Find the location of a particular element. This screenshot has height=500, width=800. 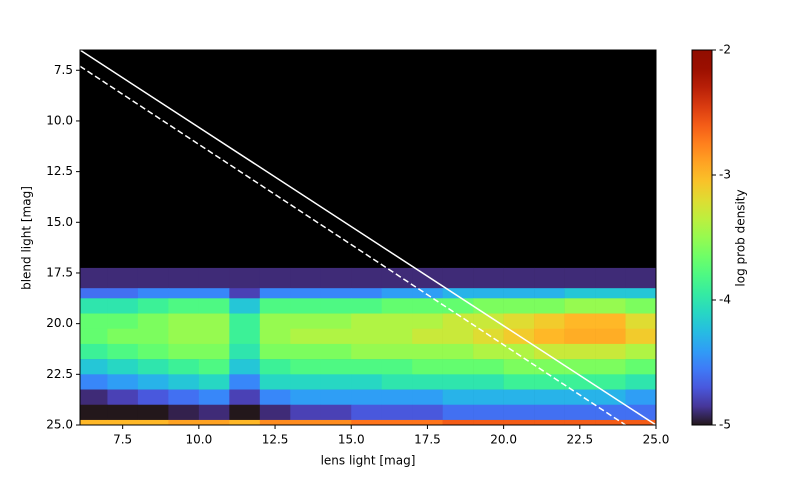

x-tick-label: 7.5 is located at coordinates (122, 440).